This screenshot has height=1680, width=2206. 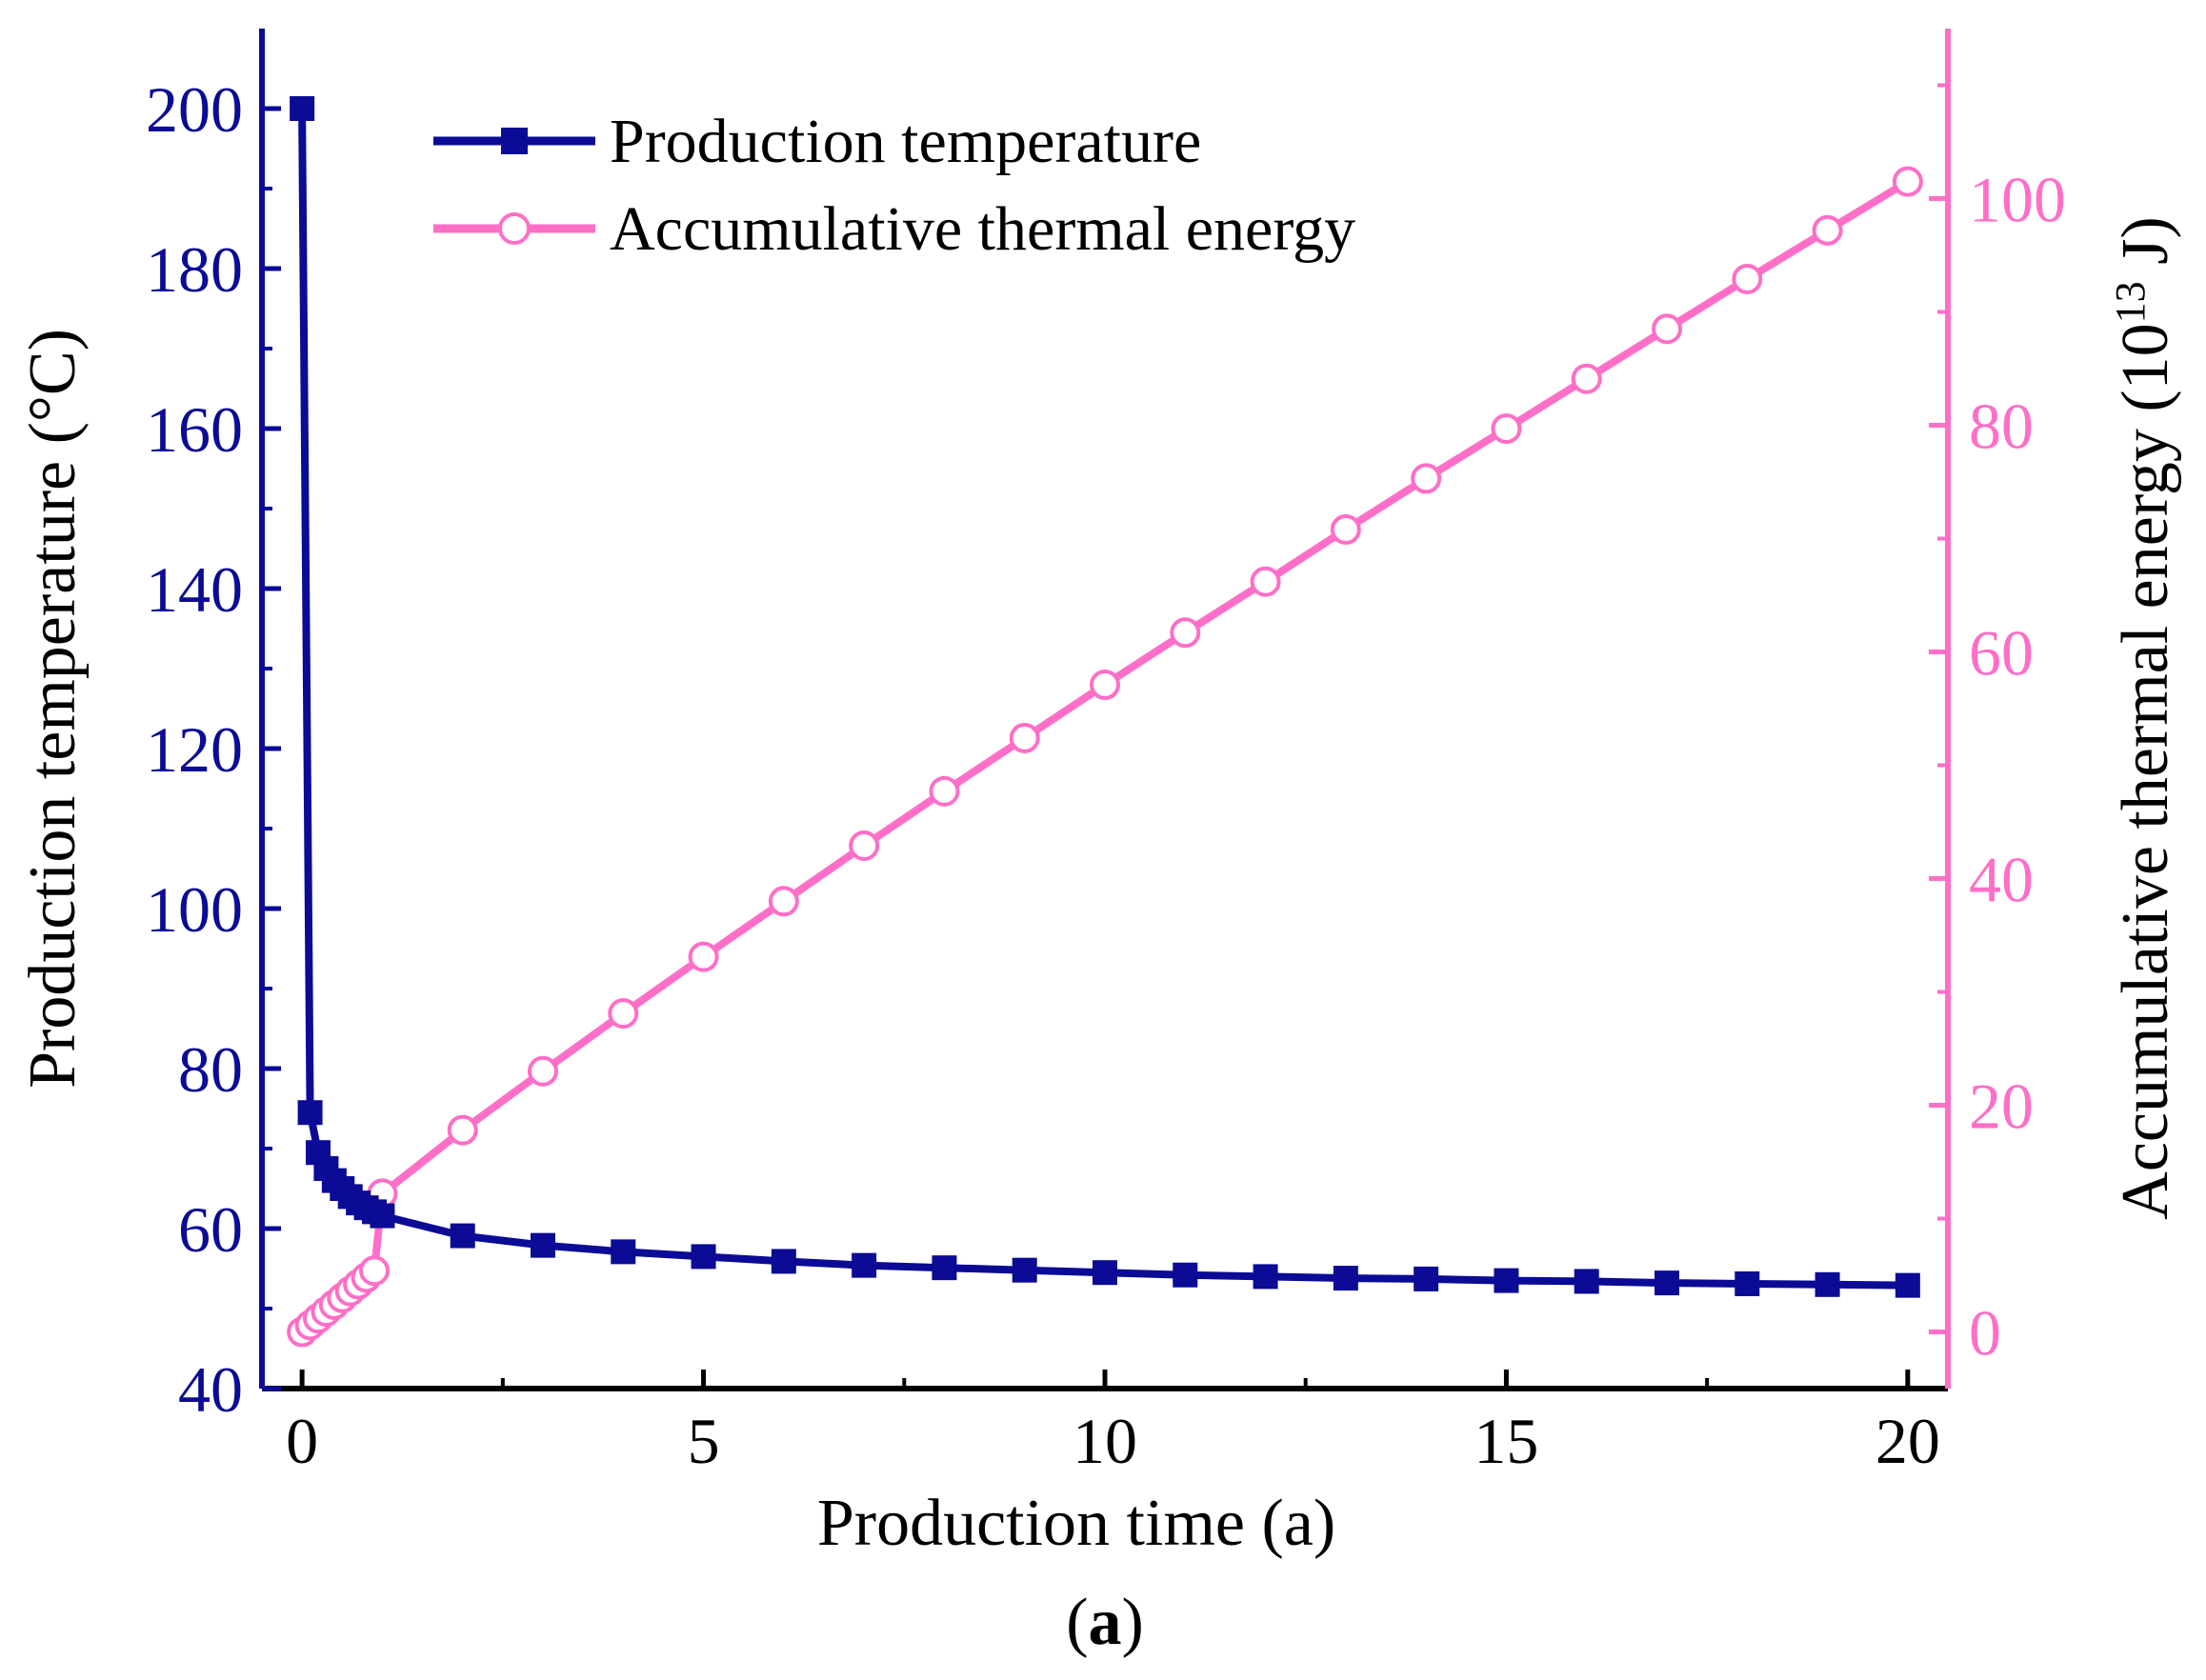 I want to click on left-y-tick-label: 200, so click(x=195, y=109).